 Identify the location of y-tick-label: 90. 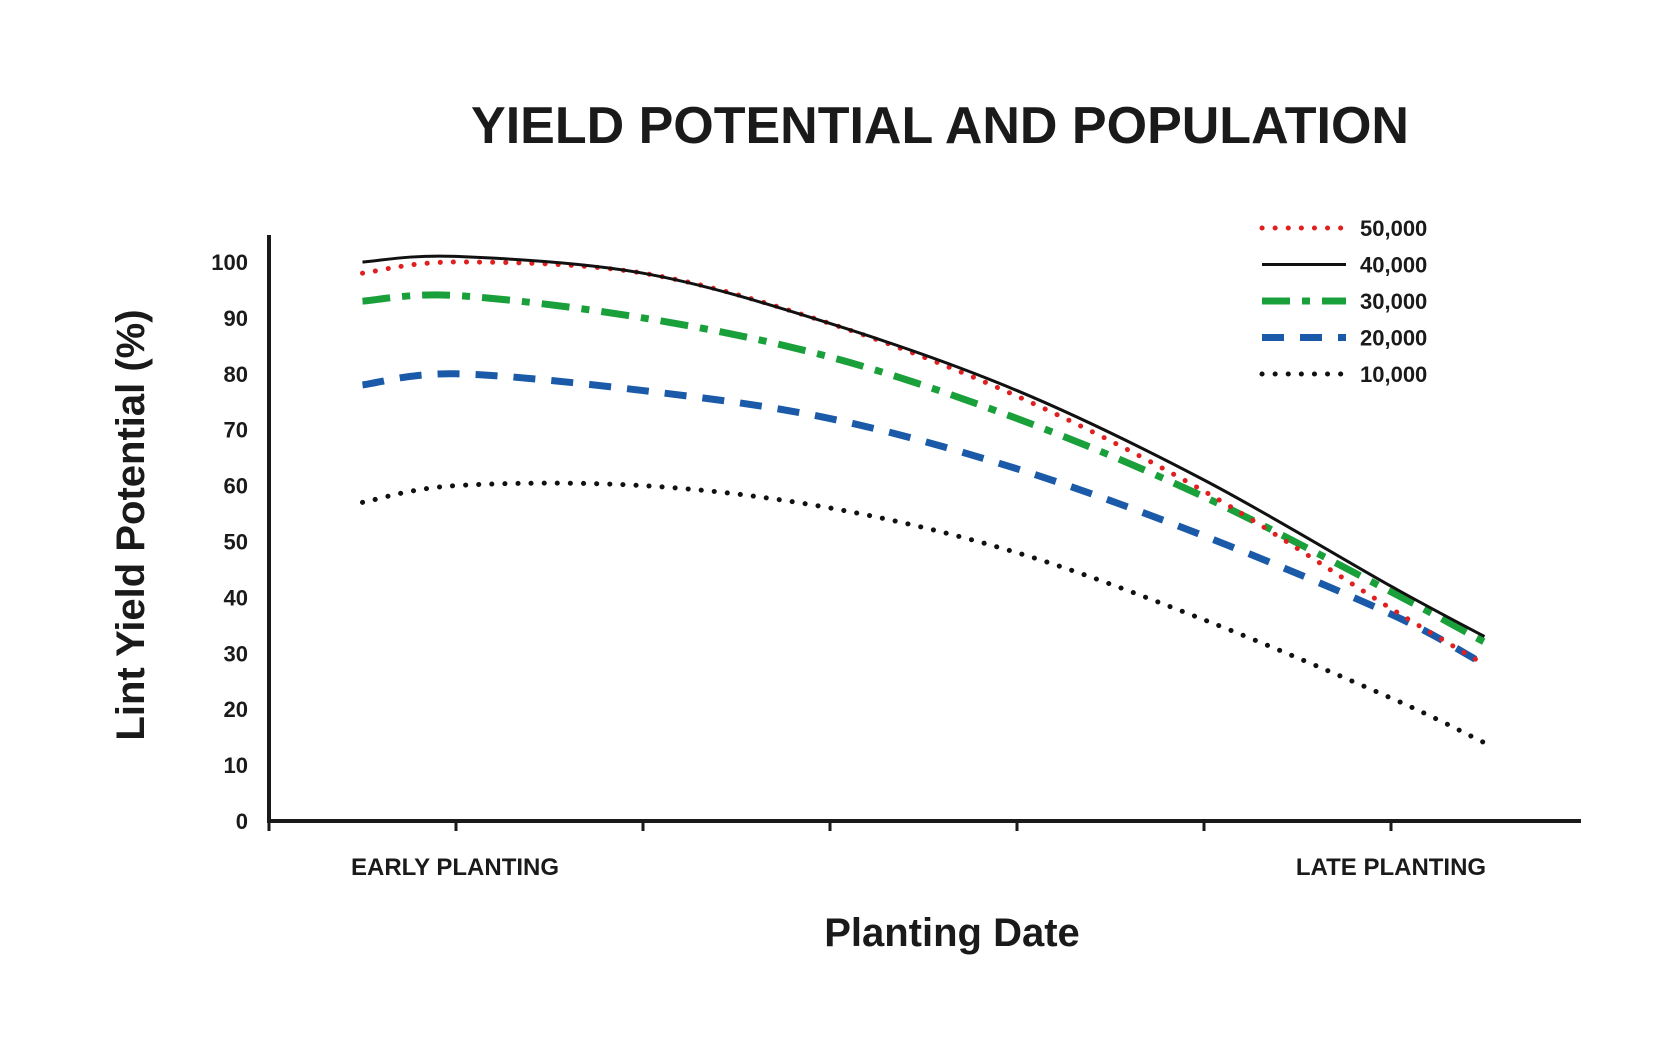
(236, 318).